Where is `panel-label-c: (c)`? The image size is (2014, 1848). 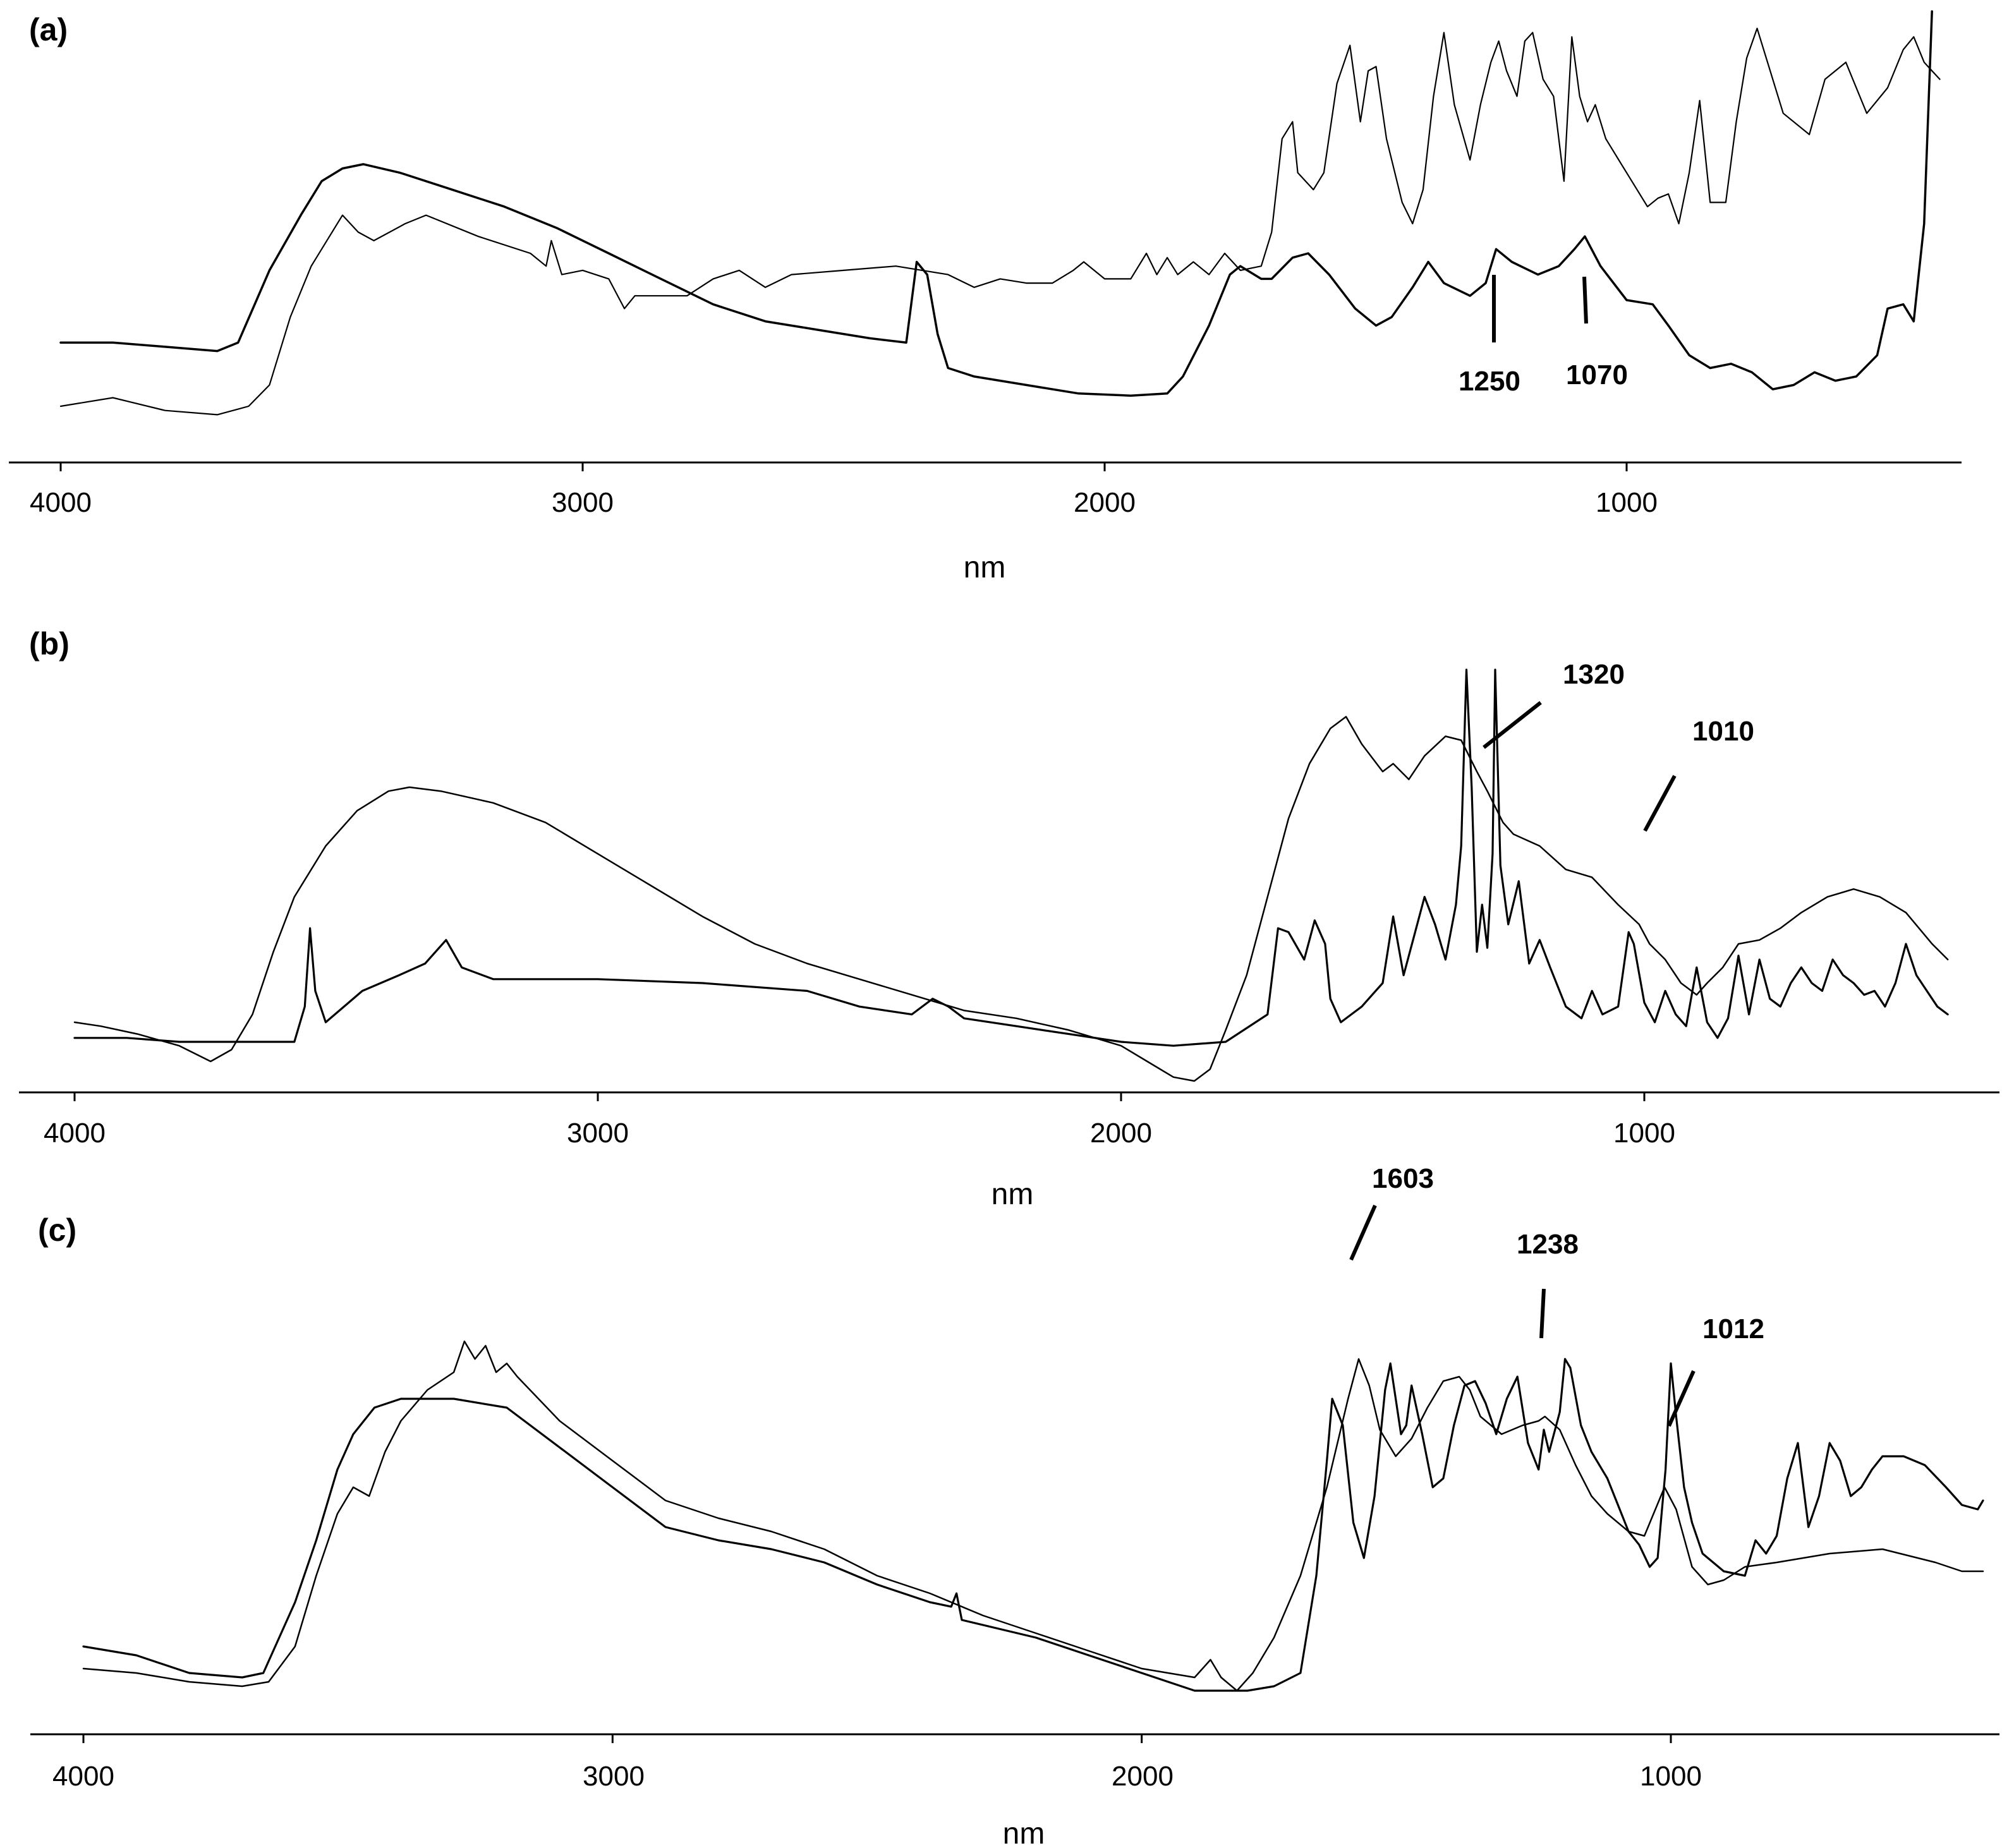
panel-label-c: (c) is located at coordinates (57, 1230).